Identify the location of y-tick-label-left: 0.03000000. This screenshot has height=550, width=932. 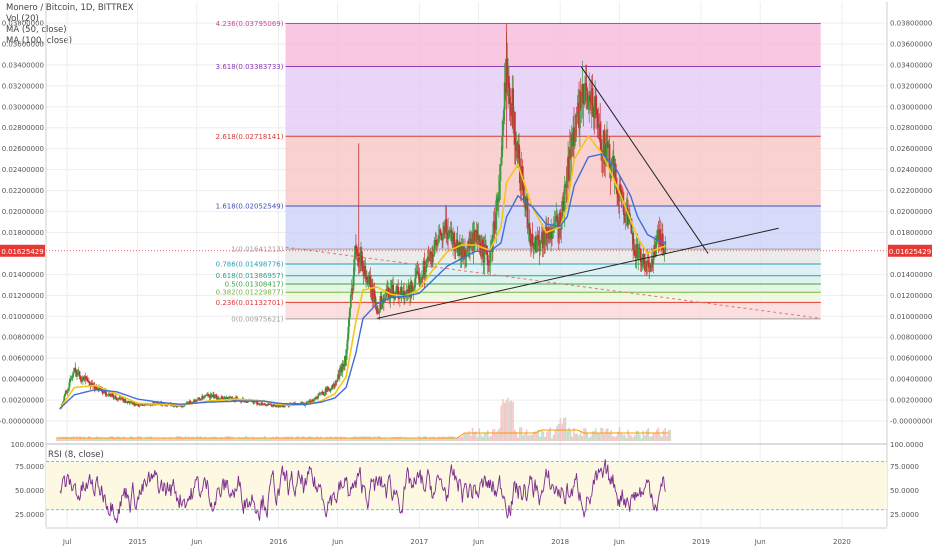
(23, 107).